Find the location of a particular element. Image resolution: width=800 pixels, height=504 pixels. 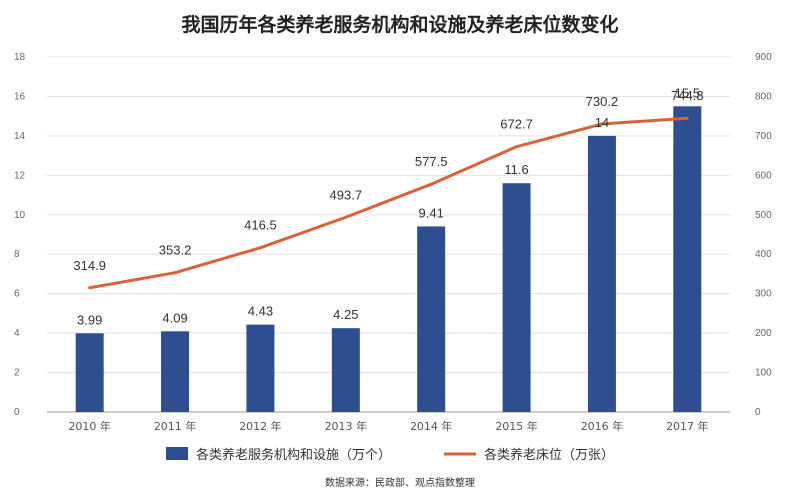

right-axis-ticks: 0 100 200 300 400 500 600 700 800 900 is located at coordinates (763, 235).